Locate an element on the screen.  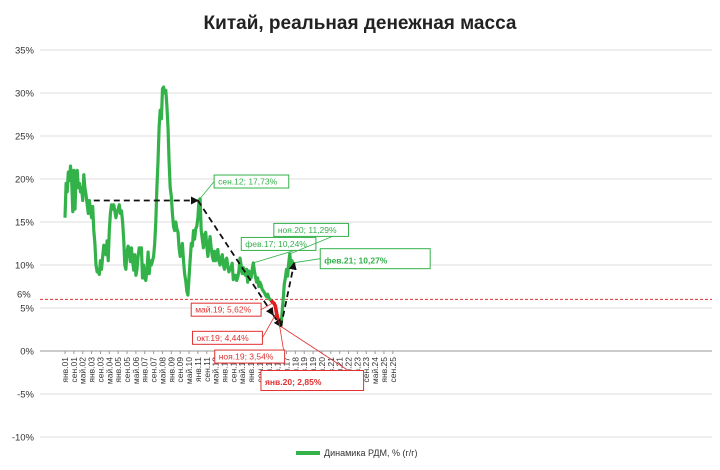
x-tick-label: май.02 is located at coordinates (83, 370).